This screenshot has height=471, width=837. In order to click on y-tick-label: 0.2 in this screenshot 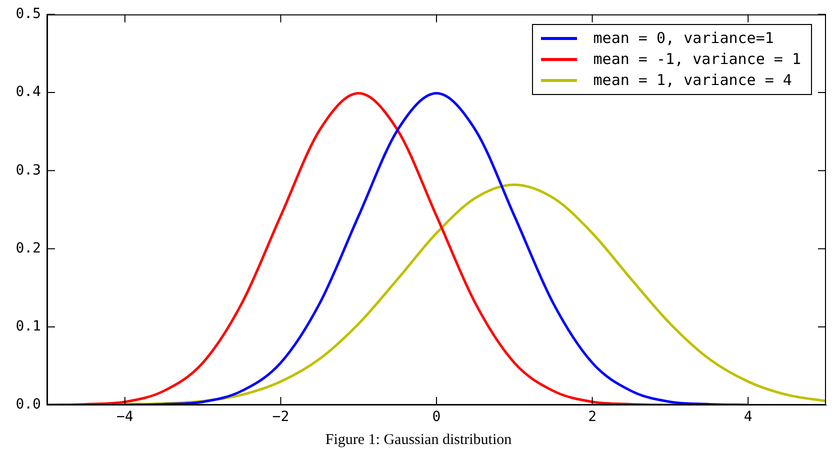, I will do `click(28, 248)`.